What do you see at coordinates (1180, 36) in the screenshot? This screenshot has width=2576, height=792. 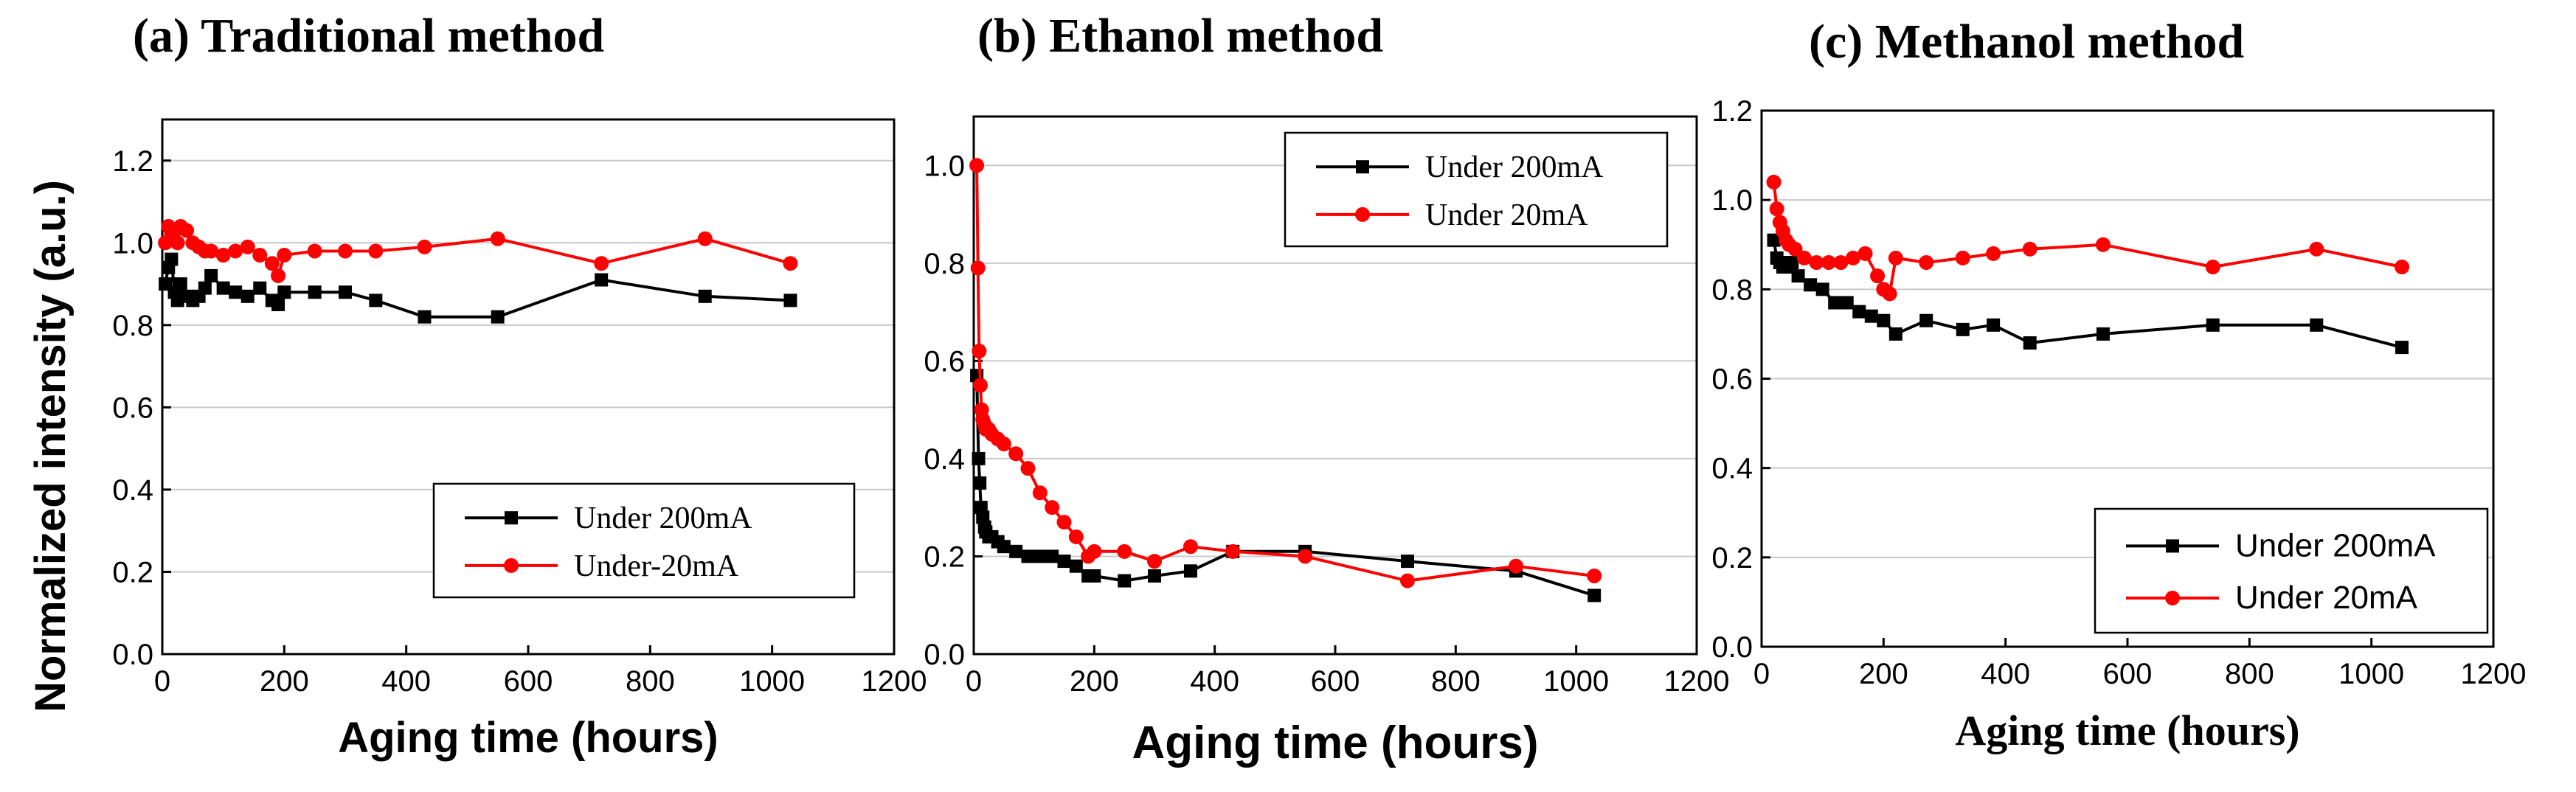 I see `chart-title: (b) Ethanol method` at bounding box center [1180, 36].